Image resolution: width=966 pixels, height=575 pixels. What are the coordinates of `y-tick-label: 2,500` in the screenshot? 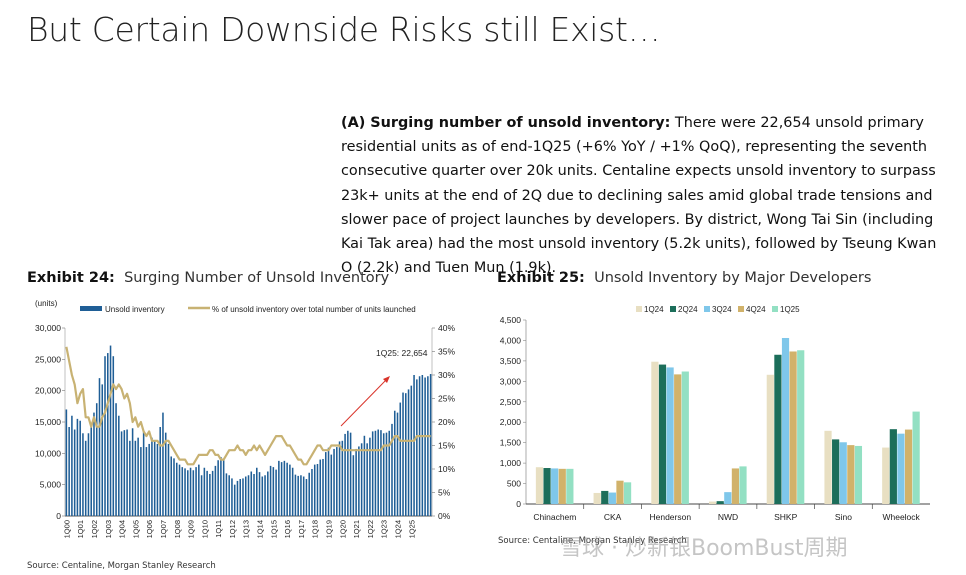 It's located at (511, 402).